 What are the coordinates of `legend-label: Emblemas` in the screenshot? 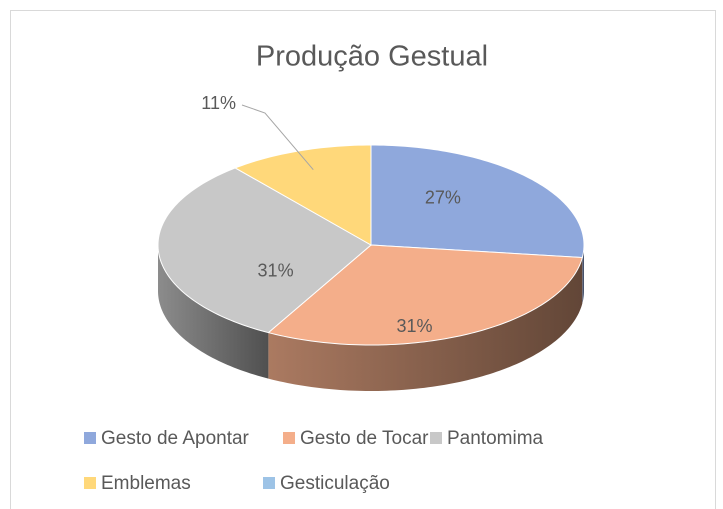 It's located at (146, 483).